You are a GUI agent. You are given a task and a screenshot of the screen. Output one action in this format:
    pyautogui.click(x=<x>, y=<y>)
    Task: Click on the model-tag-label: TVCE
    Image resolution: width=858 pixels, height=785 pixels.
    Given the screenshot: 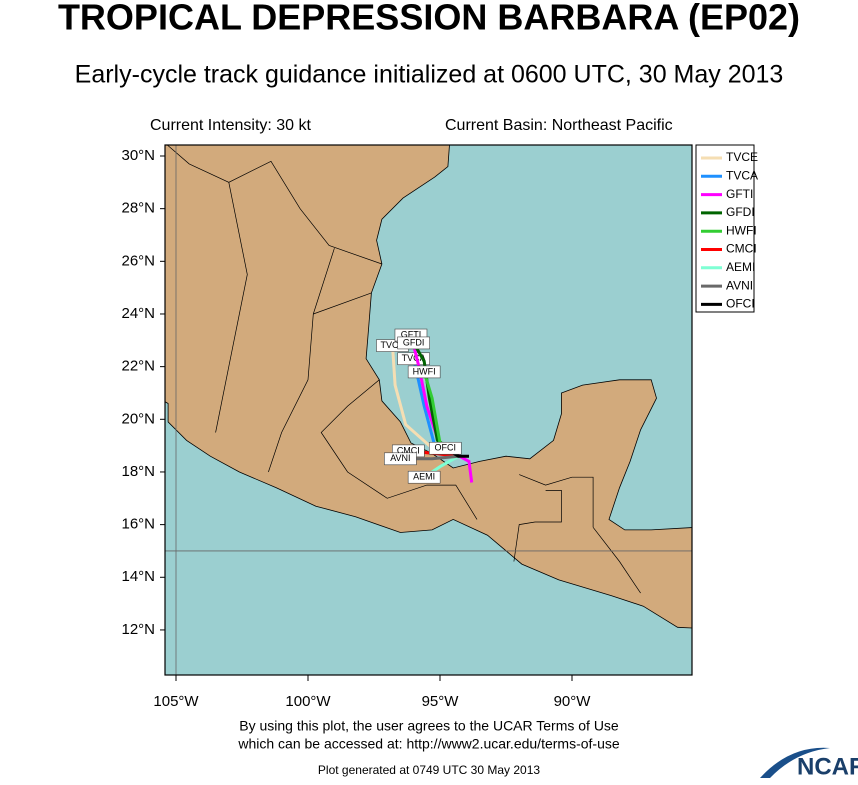 What is the action you would take?
    pyautogui.click(x=392, y=345)
    